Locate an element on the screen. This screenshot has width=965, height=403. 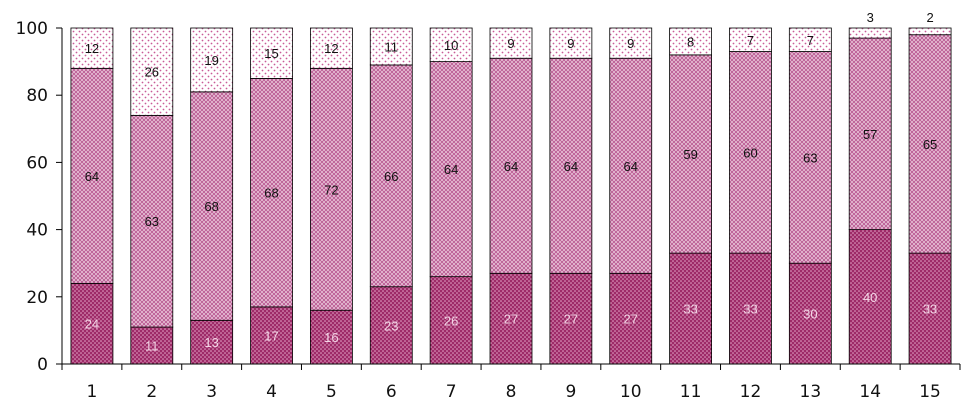
data-label-3-9: 9 is located at coordinates (570, 43).